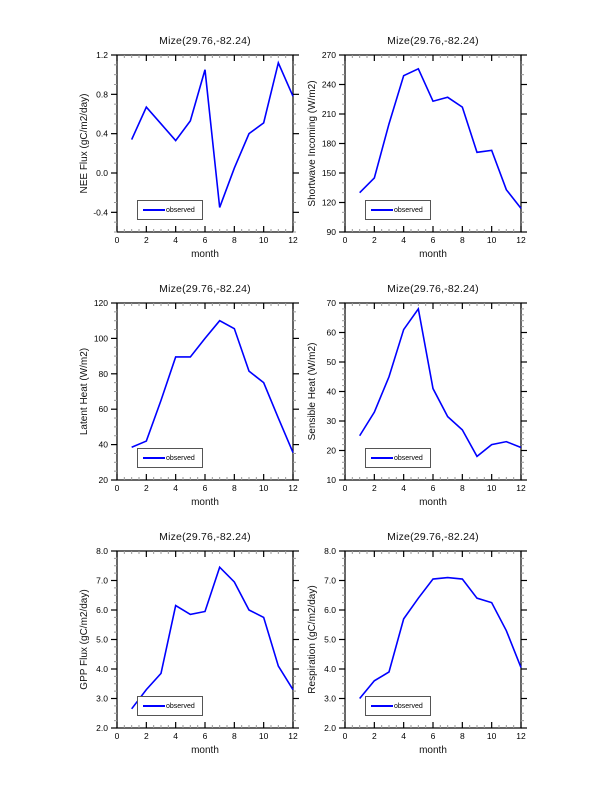 This screenshot has width=612, height=792. Describe the element at coordinates (332, 421) in the screenshot. I see `svg-text: 30` at that location.